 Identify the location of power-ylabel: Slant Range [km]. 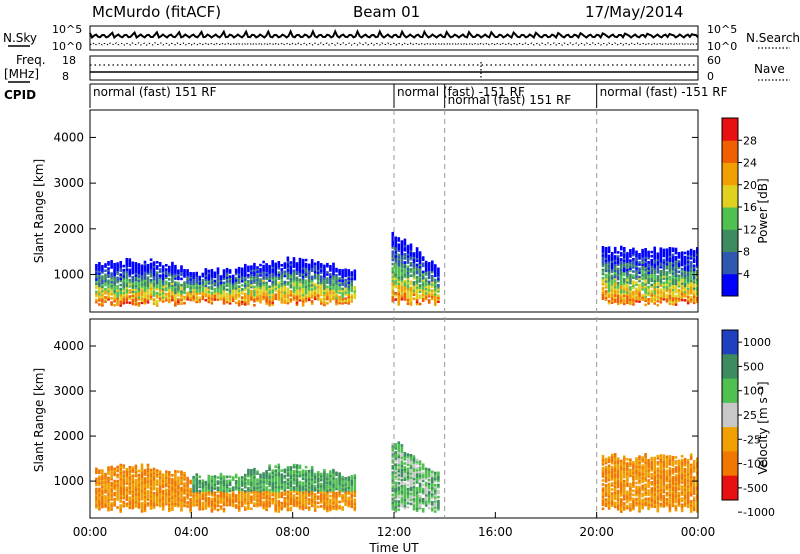
(39, 211).